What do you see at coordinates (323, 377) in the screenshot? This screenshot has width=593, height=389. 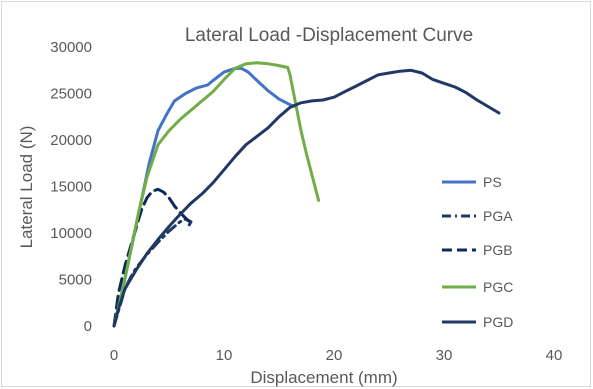 I see `x-axis-label: Displacement (mm)` at bounding box center [323, 377].